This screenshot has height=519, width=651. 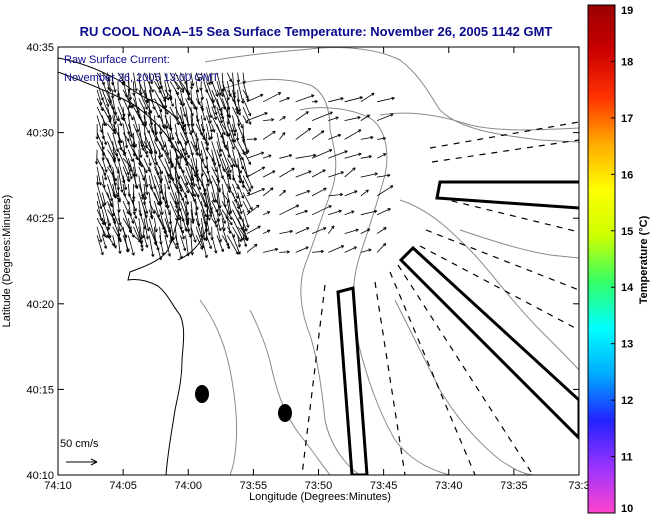 I want to click on survey-box-diagonal, so click(x=488, y=343).